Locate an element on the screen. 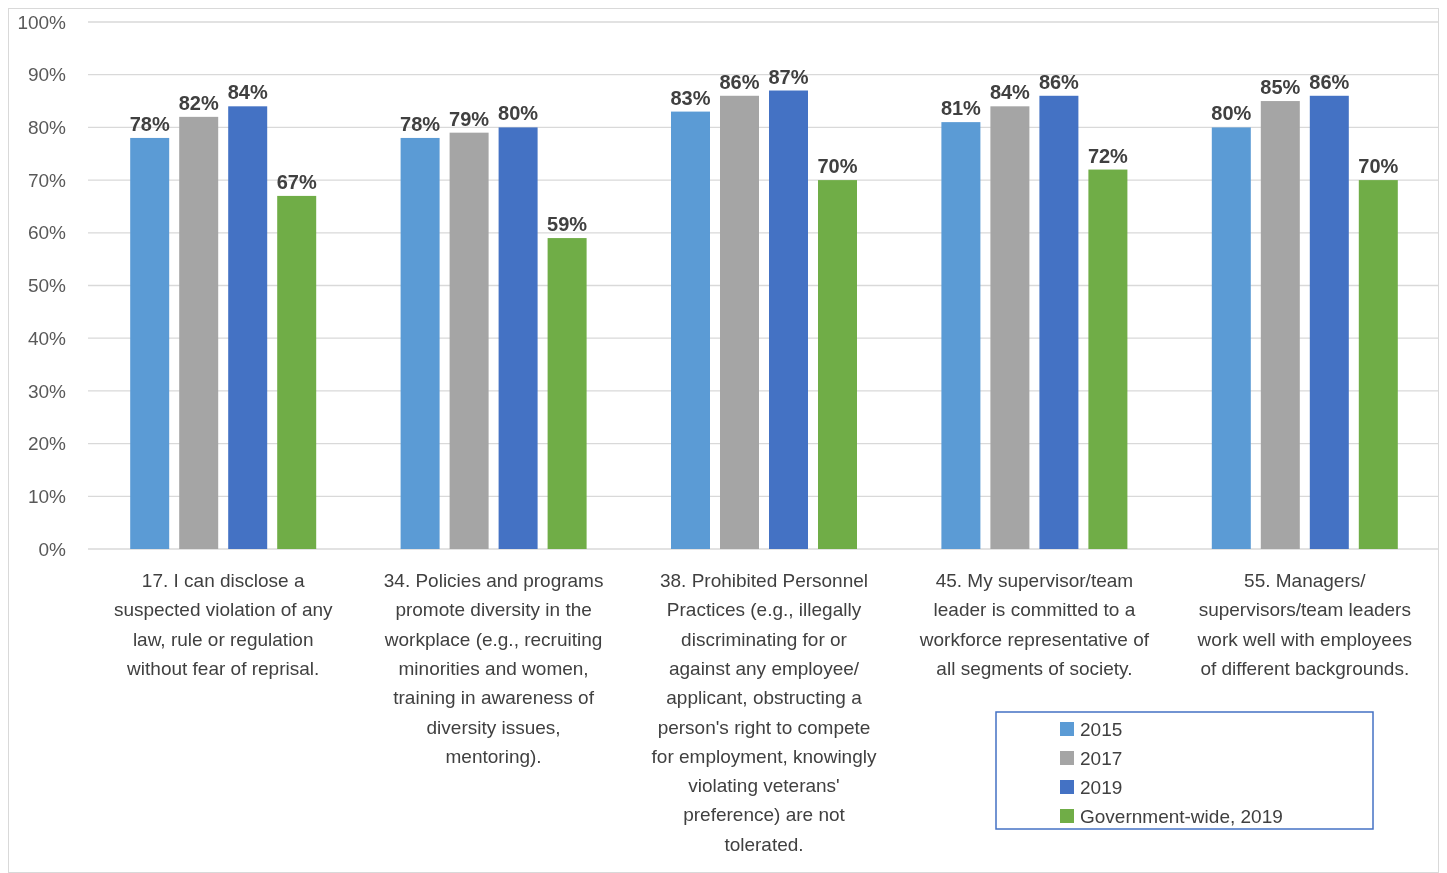  data-label: 81% is located at coordinates (961, 108).